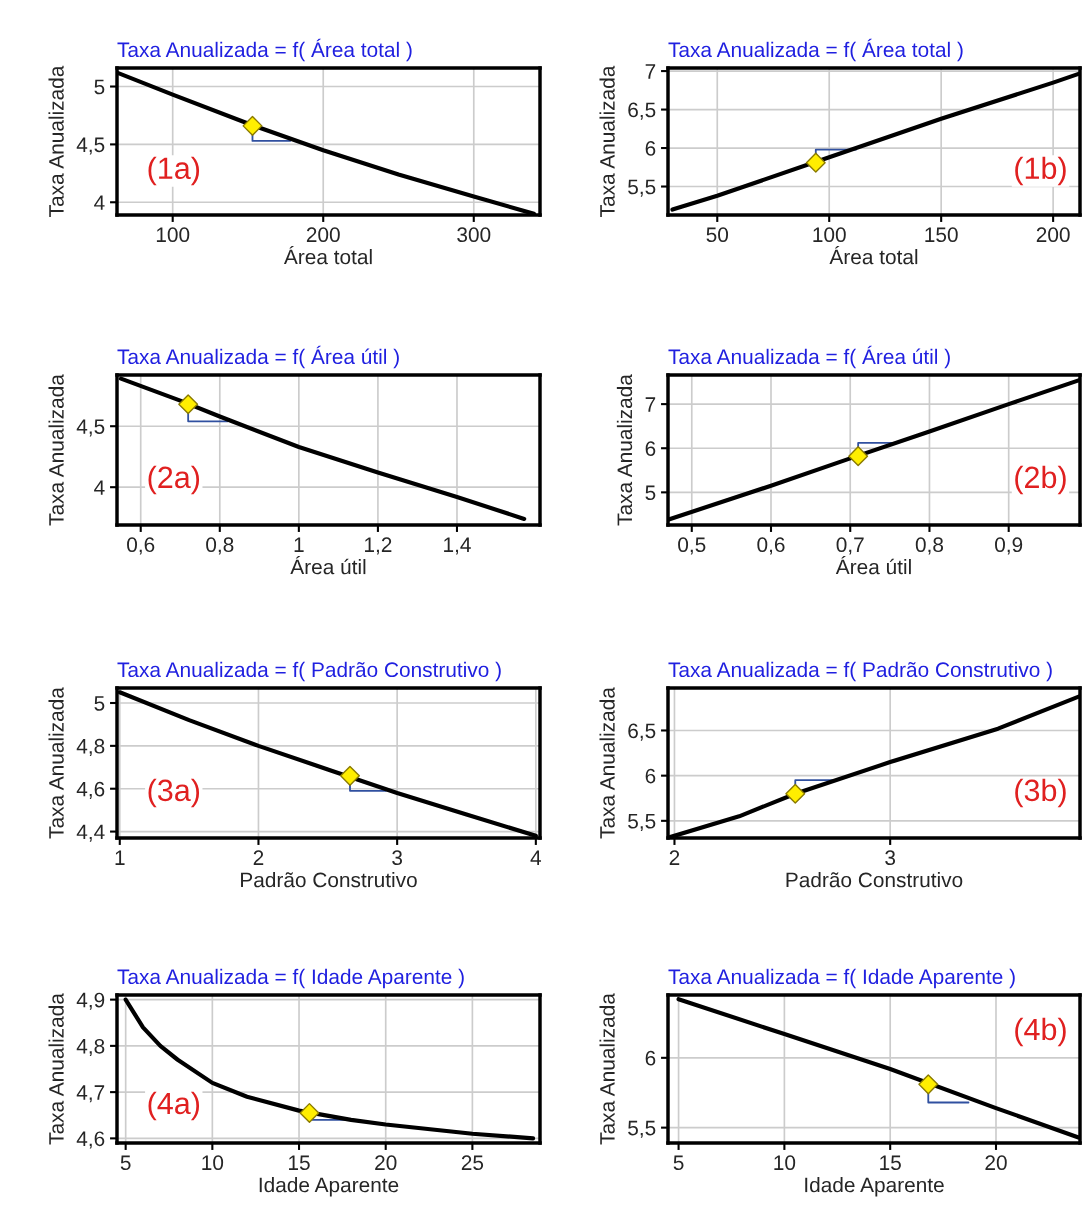 The height and width of the screenshot is (1227, 1084). I want to click on x-tick-label: 25, so click(472, 1163).